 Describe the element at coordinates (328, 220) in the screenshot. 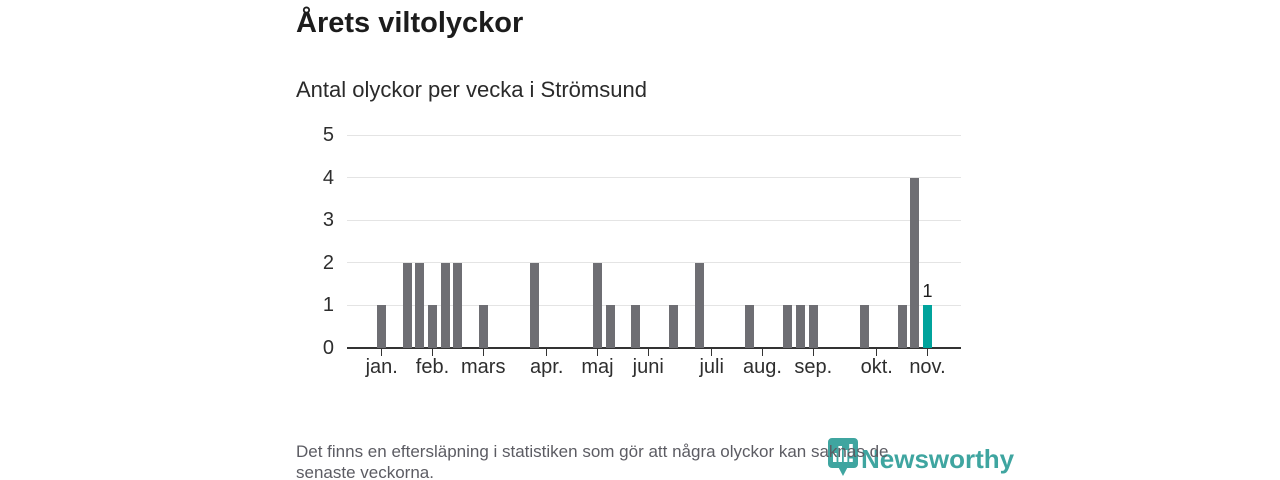

I see `y-tick-label-3: 3` at that location.